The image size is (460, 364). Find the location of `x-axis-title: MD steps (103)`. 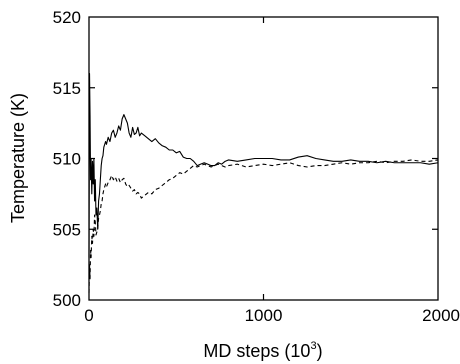

x-axis-title: MD steps (103) is located at coordinates (262, 350).